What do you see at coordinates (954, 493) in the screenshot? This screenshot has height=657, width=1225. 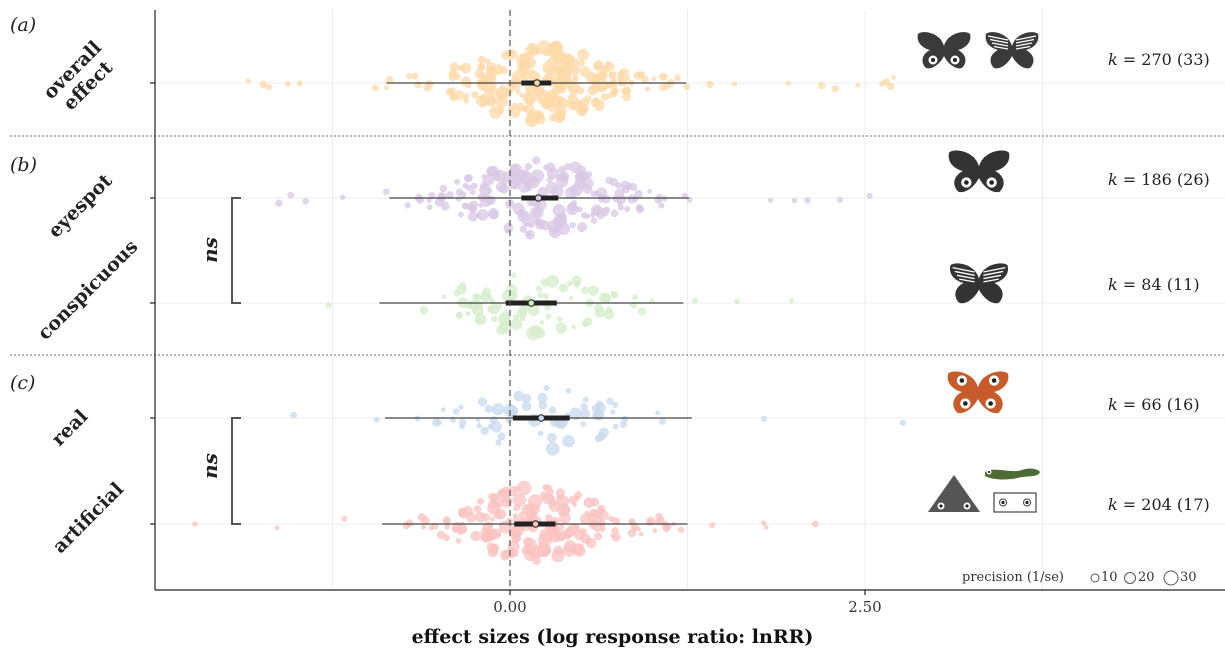 I see `triangle-eyespot-icon` at bounding box center [954, 493].